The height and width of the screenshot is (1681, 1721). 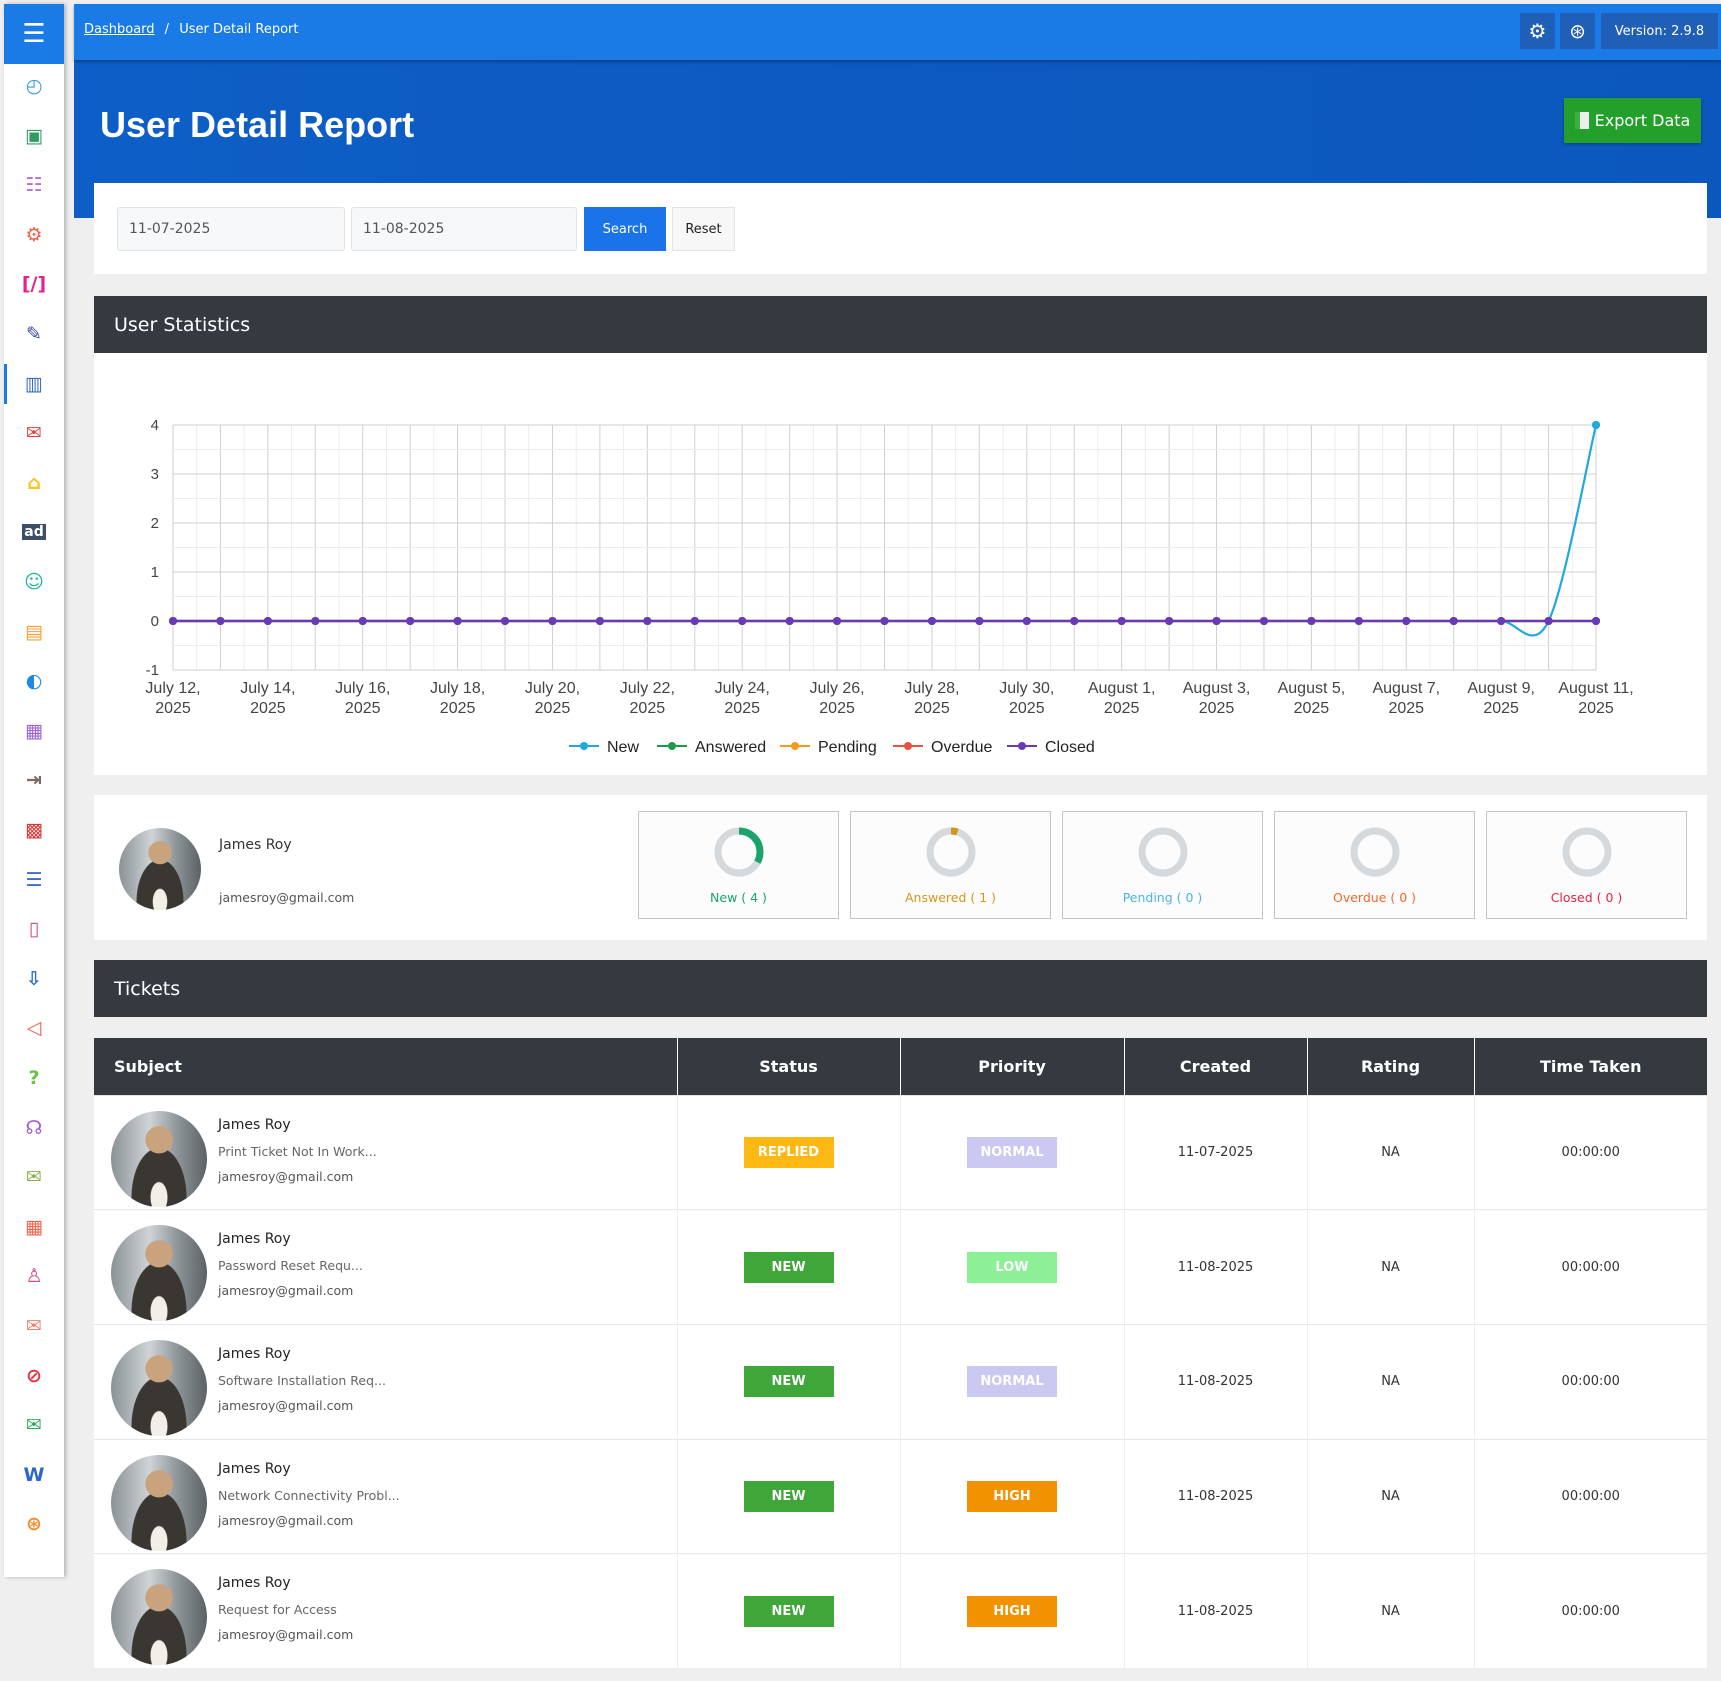 What do you see at coordinates (34, 34) in the screenshot?
I see `hamburger-icon: ☰` at bounding box center [34, 34].